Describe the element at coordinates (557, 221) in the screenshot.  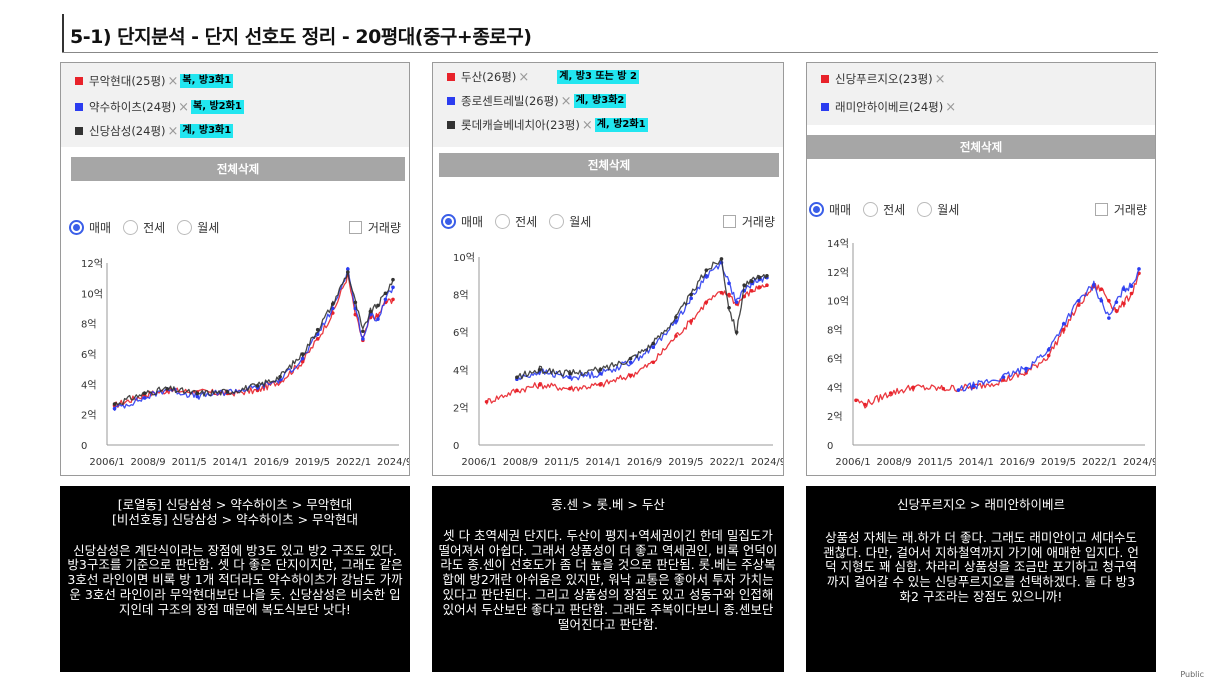
I see `radio-unchecked-icon` at that location.